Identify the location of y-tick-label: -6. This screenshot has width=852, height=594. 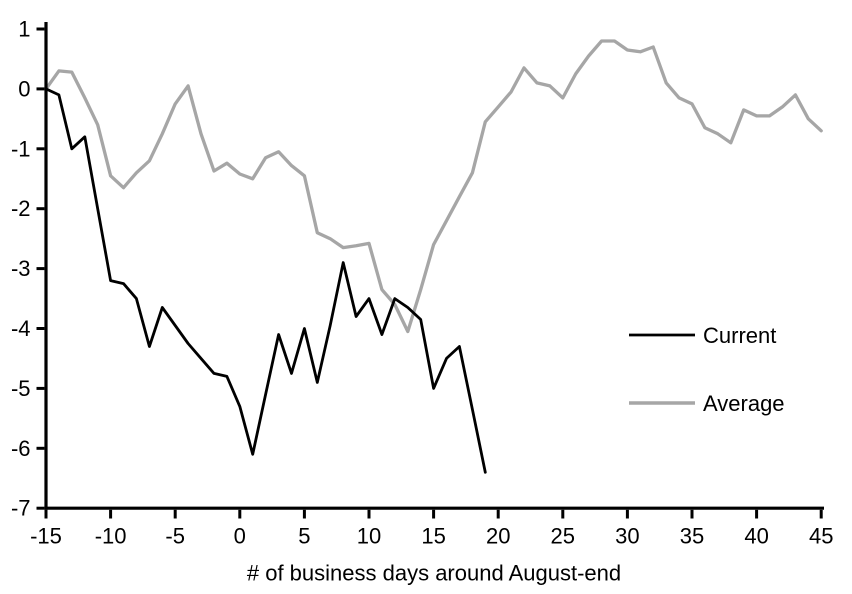
(21, 448).